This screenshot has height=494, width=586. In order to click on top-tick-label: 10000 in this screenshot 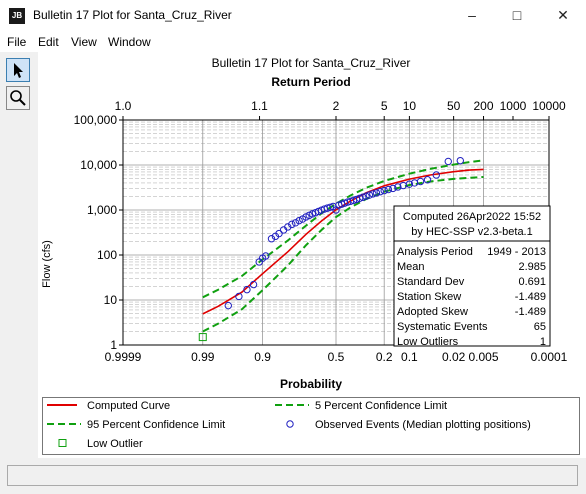, I will do `click(549, 106)`.